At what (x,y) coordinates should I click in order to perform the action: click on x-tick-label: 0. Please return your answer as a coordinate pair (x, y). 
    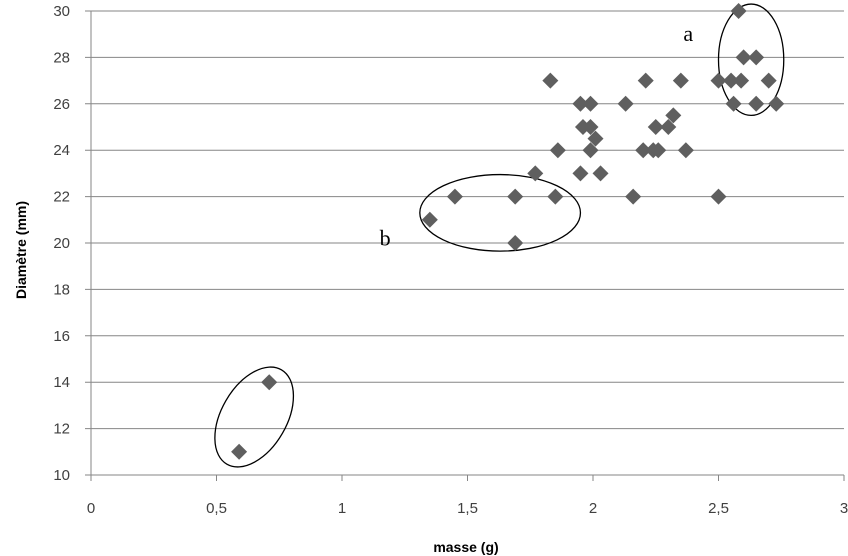
    Looking at the image, I should click on (91, 508).